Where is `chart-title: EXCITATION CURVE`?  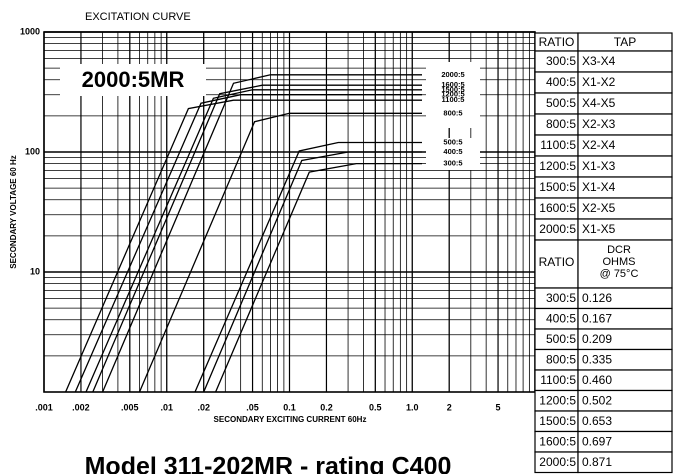 chart-title: EXCITATION CURVE is located at coordinates (138, 17).